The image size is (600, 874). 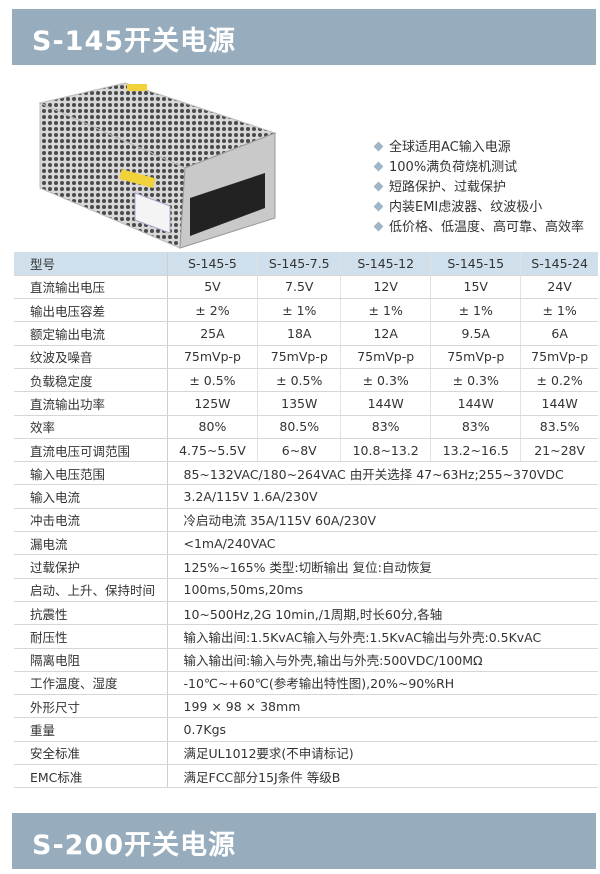 I want to click on row-value: 12A, so click(x=386, y=333).